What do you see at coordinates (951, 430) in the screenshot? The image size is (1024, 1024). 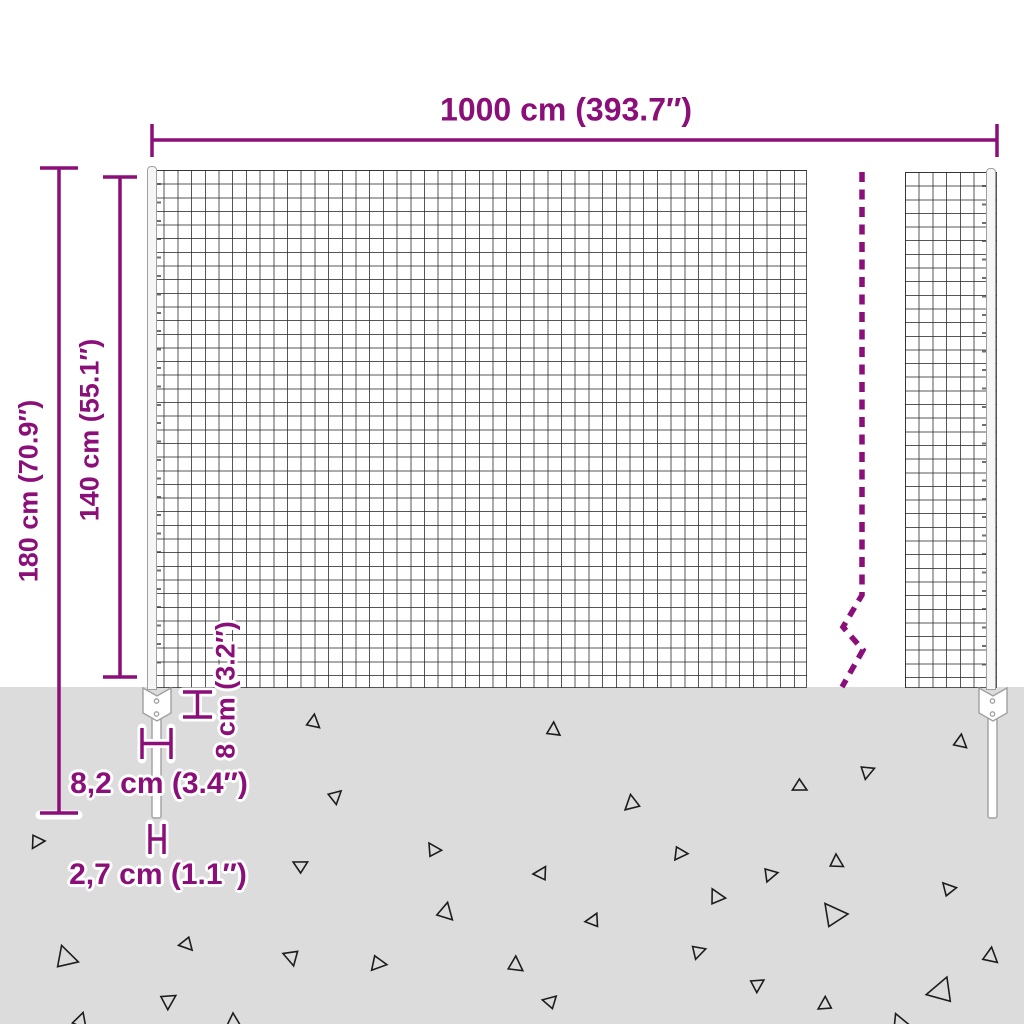 I see `wire-mesh-panel-right` at bounding box center [951, 430].